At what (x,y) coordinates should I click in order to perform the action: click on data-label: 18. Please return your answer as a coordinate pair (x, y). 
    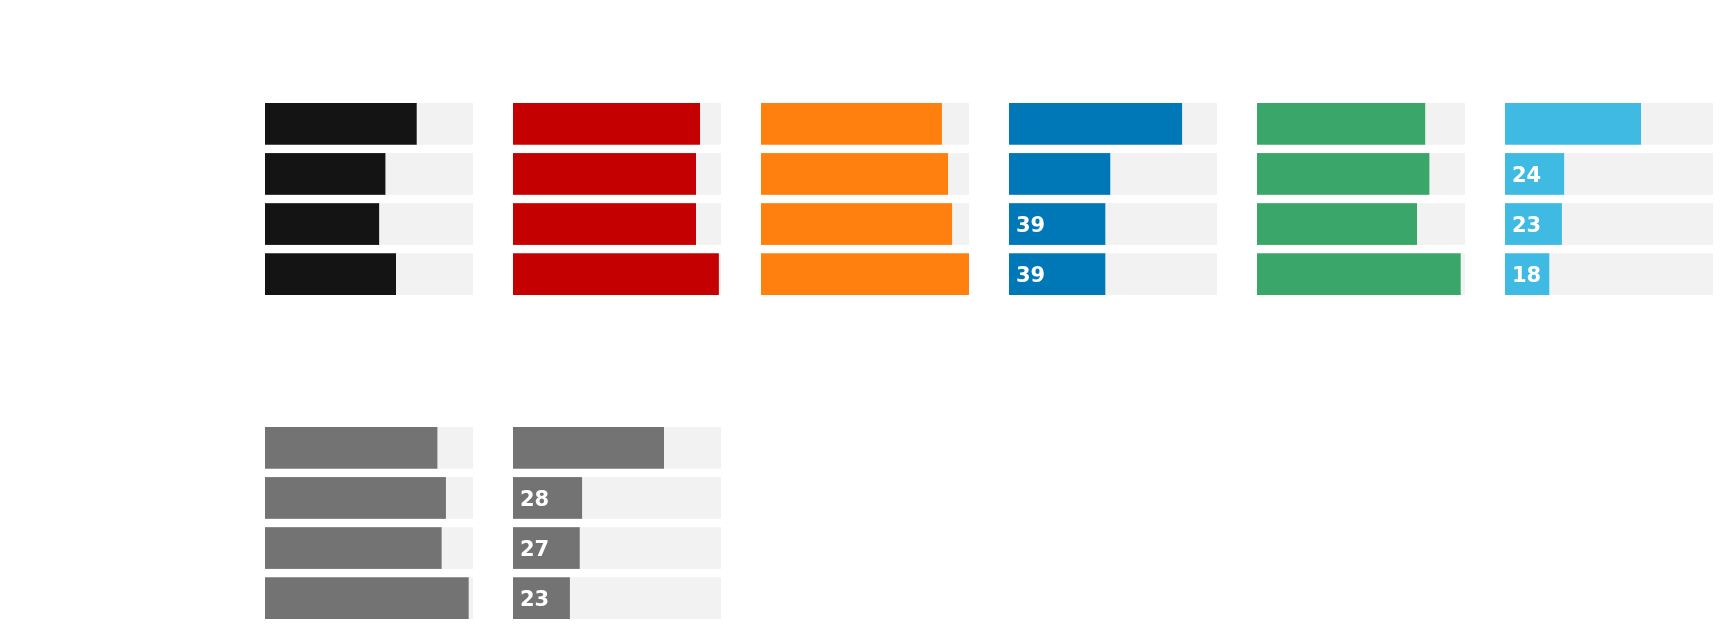
    Looking at the image, I should click on (1527, 274).